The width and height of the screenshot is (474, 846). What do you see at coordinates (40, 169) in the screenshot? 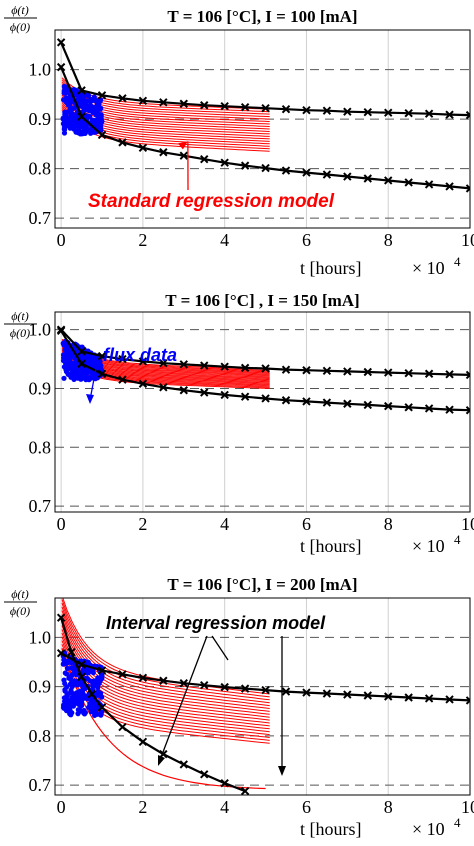
I see `y-tick-label: 0.8` at bounding box center [40, 169].